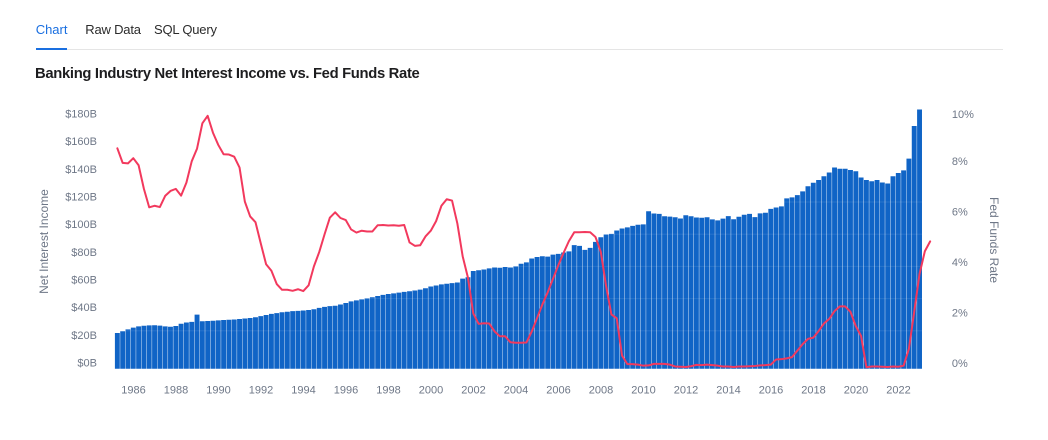 The width and height of the screenshot is (1048, 440). I want to click on svg-text: Fed Funds Rate, so click(994, 240).